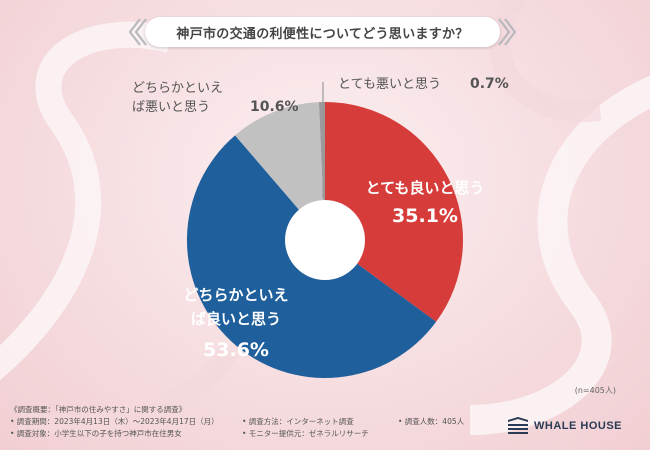 The height and width of the screenshot is (450, 650). I want to click on footer-line: • モニター提供元：ゼネラルリサーチ, so click(305, 433).